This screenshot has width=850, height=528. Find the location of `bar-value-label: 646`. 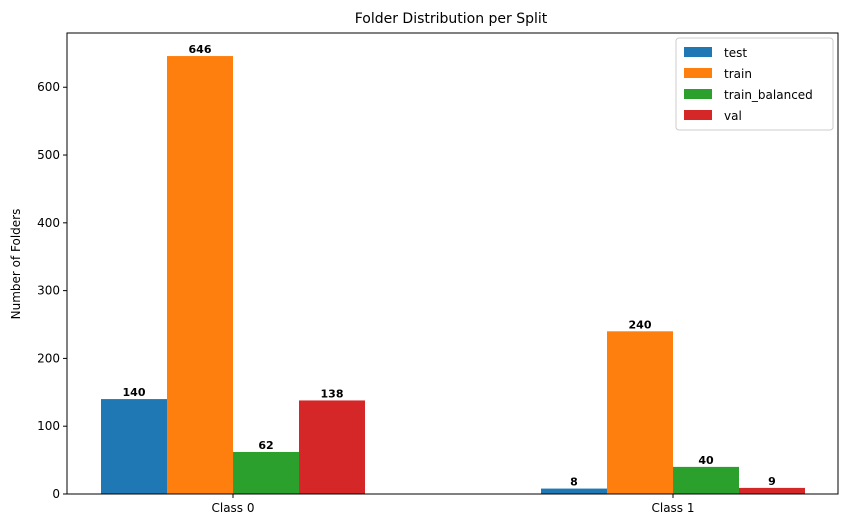

bar-value-label: 646 is located at coordinates (200, 49).